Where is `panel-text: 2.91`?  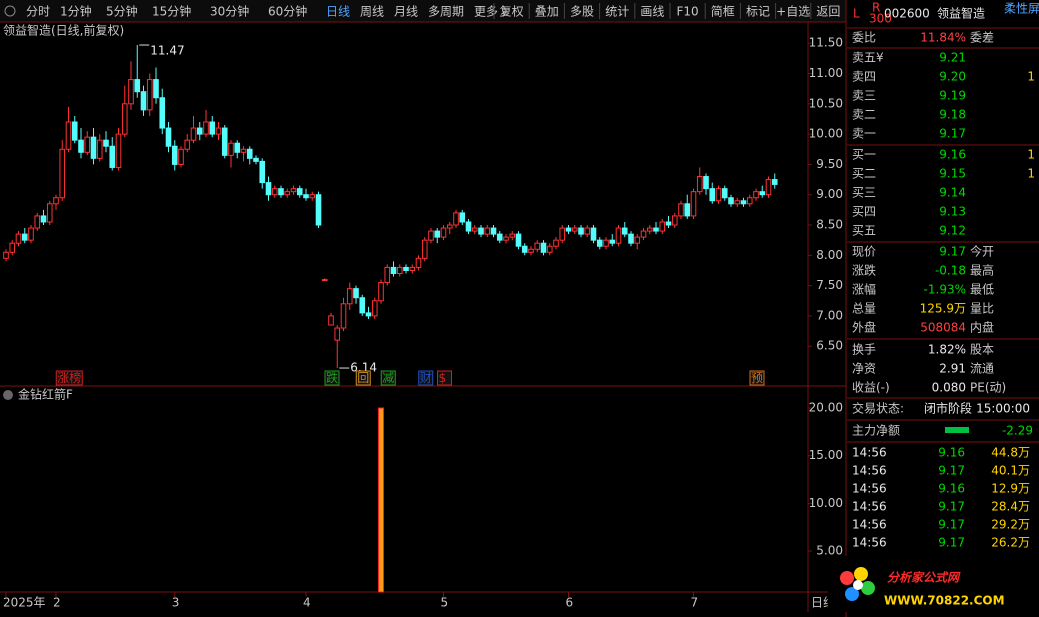
panel-text: 2.91 is located at coordinates (952, 369).